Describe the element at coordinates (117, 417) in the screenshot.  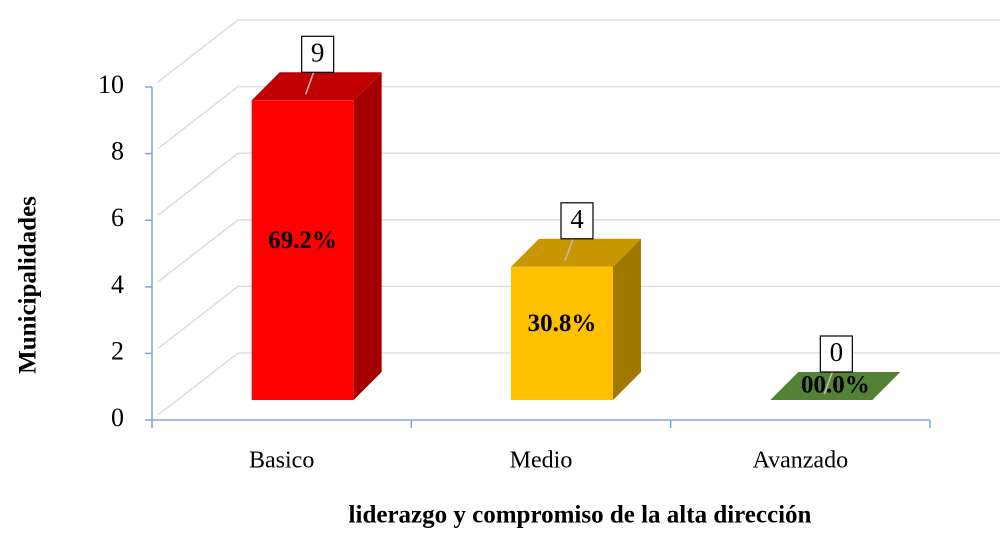
I see `y-tick-label: 0` at that location.